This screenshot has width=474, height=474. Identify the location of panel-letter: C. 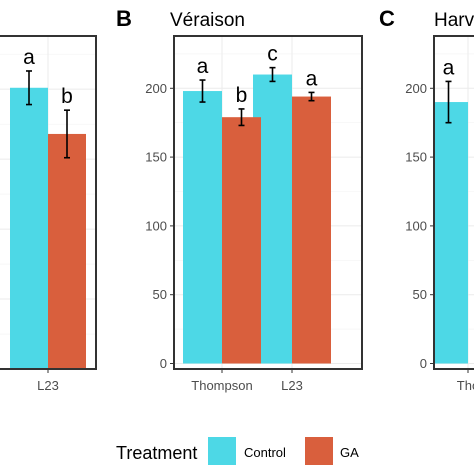
(387, 18).